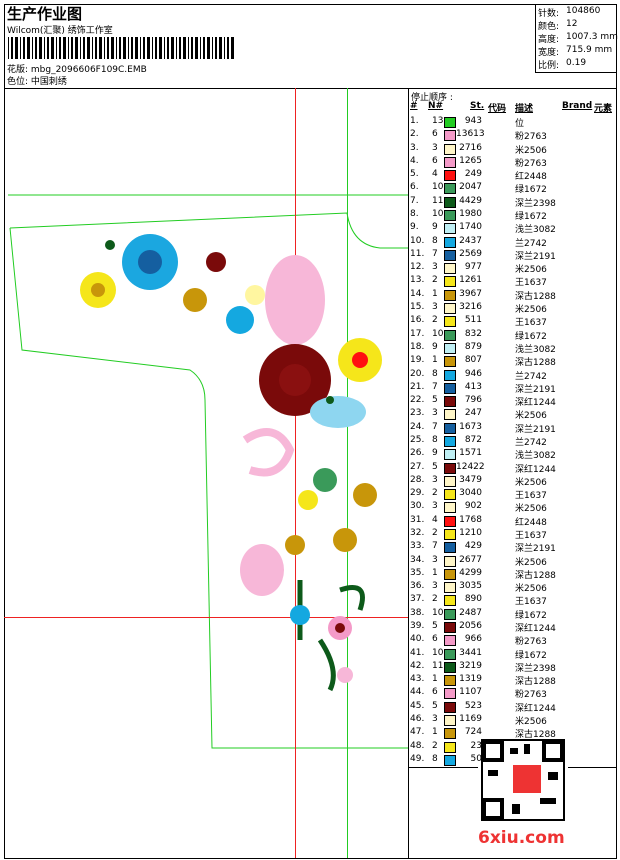 Image resolution: width=620 pixels, height=860 pixels. Describe the element at coordinates (417, 599) in the screenshot. I see `row-number: 37.` at that location.